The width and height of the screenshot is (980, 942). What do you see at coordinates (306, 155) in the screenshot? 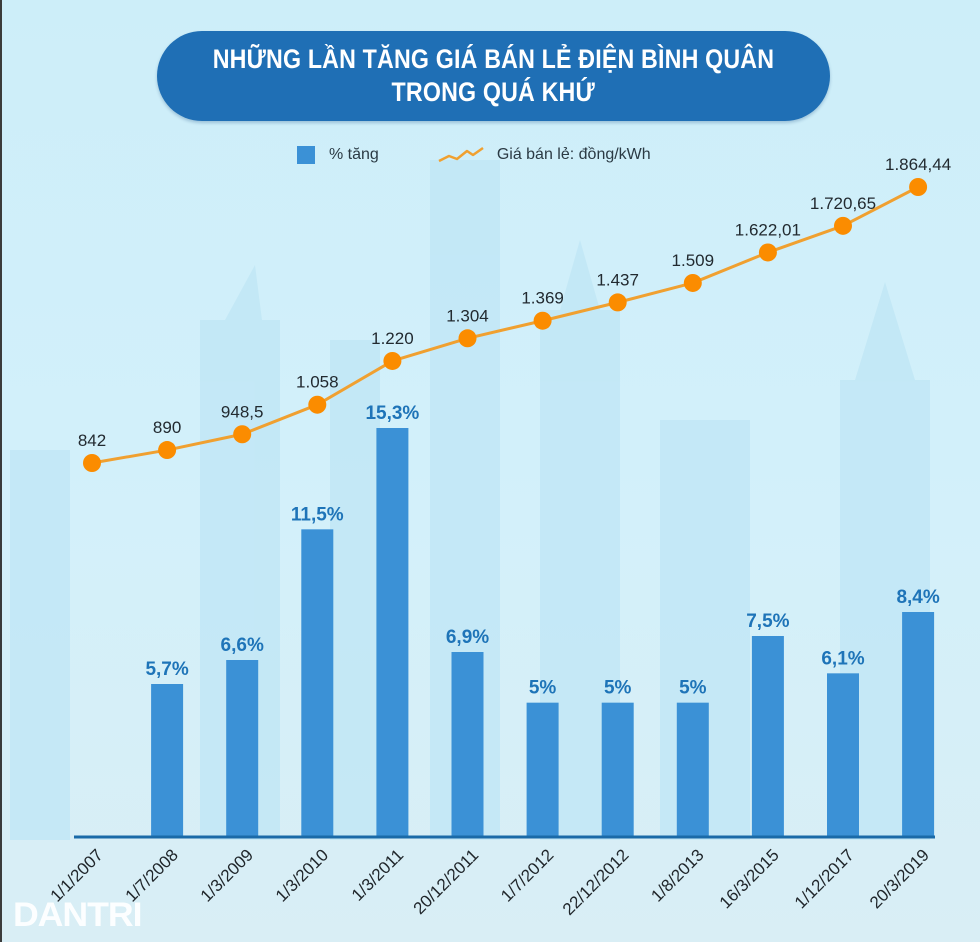
I see `bar-swatch-icon` at bounding box center [306, 155].